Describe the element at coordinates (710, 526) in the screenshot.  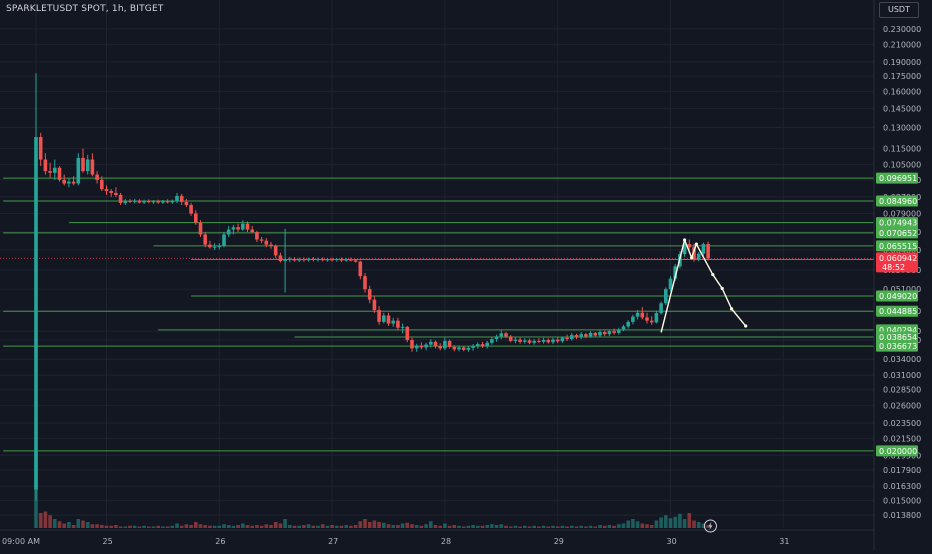
I see `lightning-icon` at that location.